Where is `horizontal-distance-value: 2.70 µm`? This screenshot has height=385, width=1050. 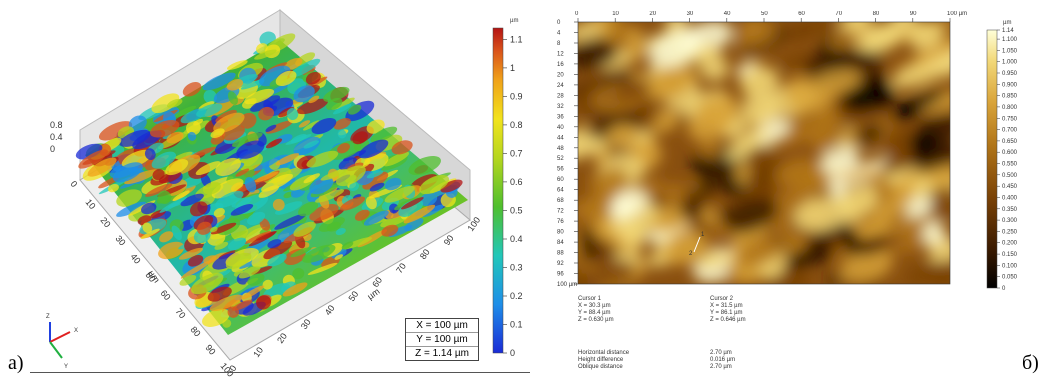 horizontal-distance-value: 2.70 µm is located at coordinates (721, 353).